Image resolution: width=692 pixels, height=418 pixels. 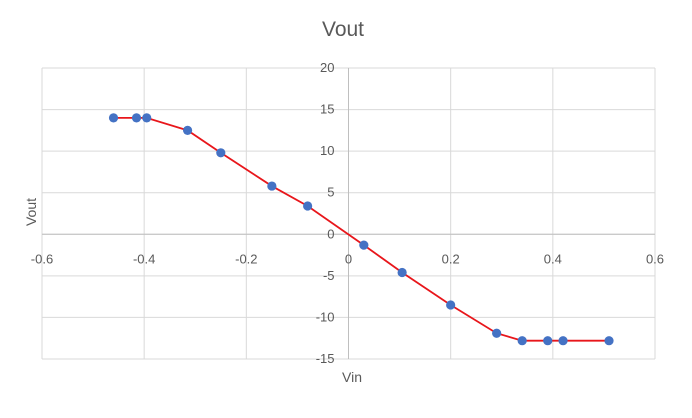 What do you see at coordinates (330, 233) in the screenshot?
I see `y-tick-label-3: 0` at bounding box center [330, 233].